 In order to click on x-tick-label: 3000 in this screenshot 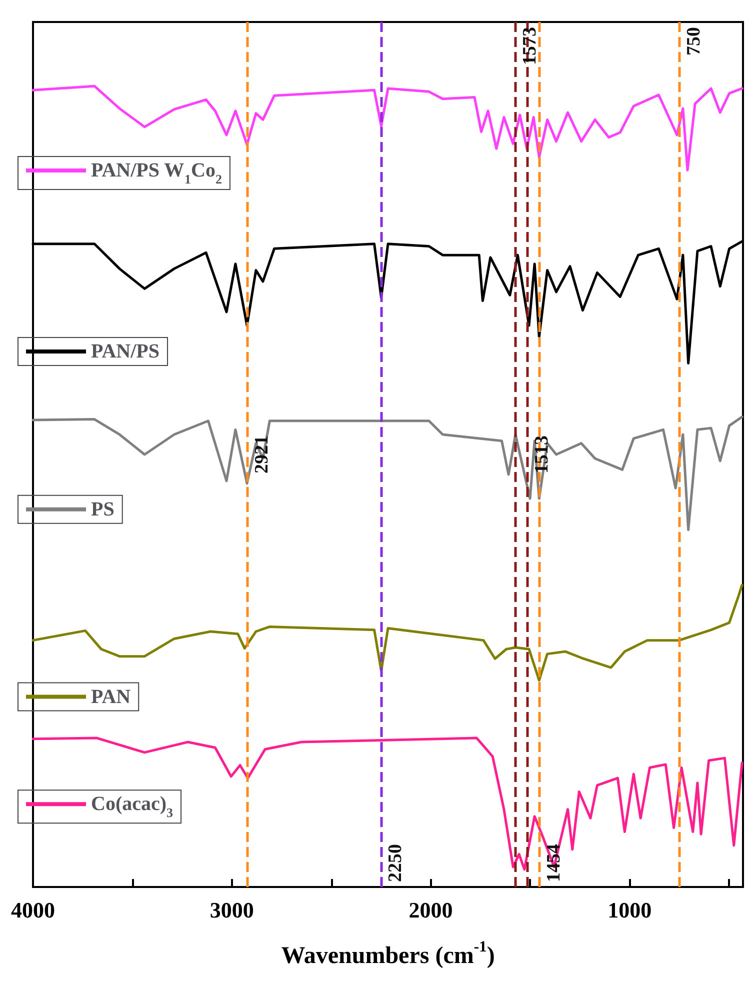, I will do `click(232, 910)`.